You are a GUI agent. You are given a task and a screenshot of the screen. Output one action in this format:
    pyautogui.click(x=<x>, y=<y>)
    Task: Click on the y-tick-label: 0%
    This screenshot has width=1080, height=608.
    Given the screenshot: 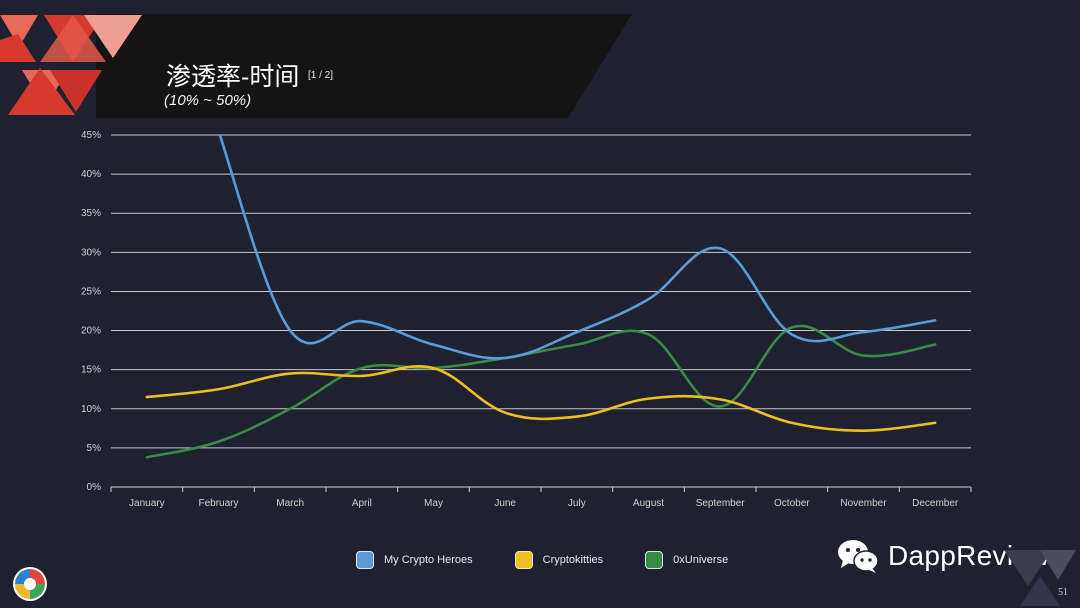 What is the action you would take?
    pyautogui.click(x=94, y=487)
    